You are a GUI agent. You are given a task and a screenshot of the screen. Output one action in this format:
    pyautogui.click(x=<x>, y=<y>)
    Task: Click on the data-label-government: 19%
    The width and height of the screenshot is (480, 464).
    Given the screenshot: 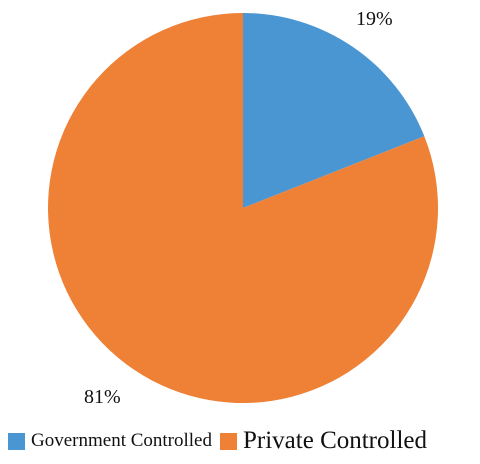 What is the action you would take?
    pyautogui.click(x=374, y=19)
    